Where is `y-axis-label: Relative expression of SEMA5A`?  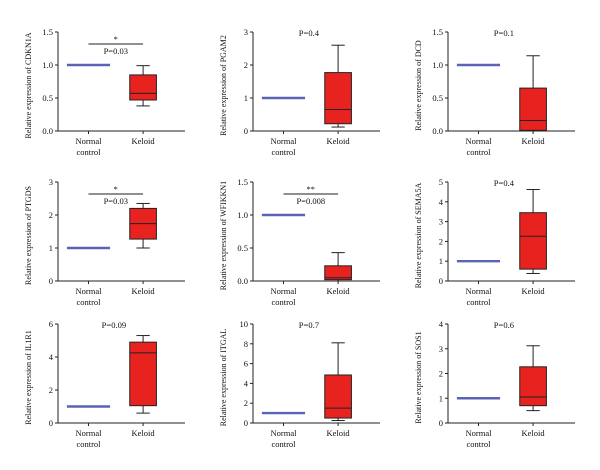 y-axis-label: Relative expression of SEMA5A is located at coordinates (418, 236).